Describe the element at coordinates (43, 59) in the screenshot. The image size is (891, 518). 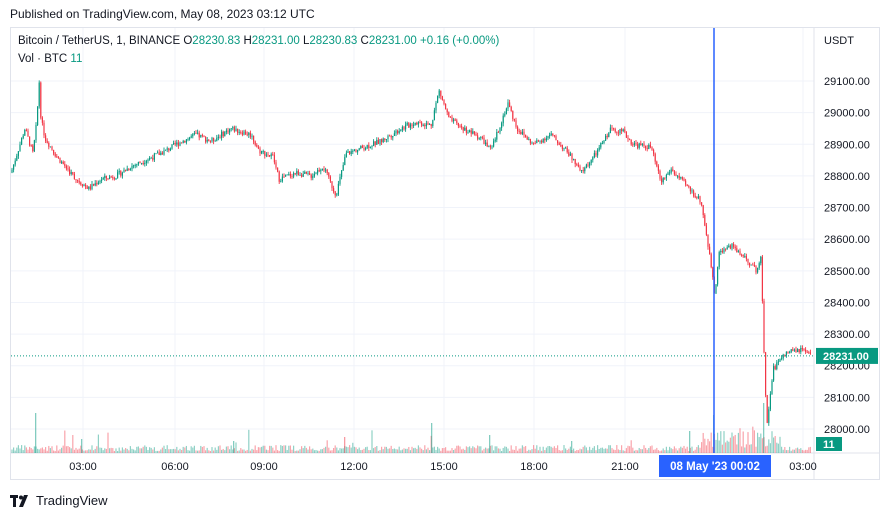
I see `volume-label: Vol · BTC` at that location.